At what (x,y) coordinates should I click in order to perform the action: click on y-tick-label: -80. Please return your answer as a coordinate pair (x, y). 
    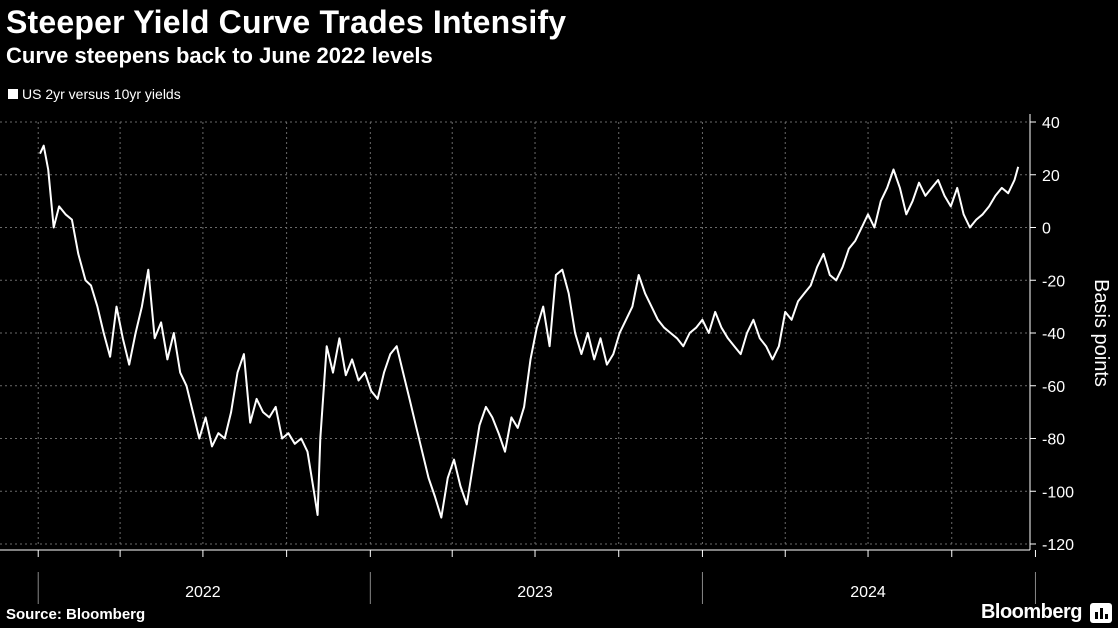
    Looking at the image, I should click on (1053, 440).